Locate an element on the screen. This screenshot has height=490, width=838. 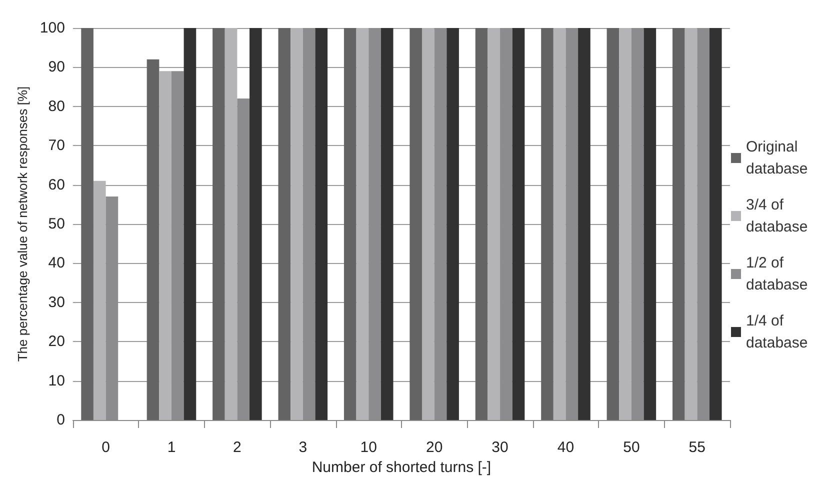
y-tick-label: 10 is located at coordinates (56, 381).